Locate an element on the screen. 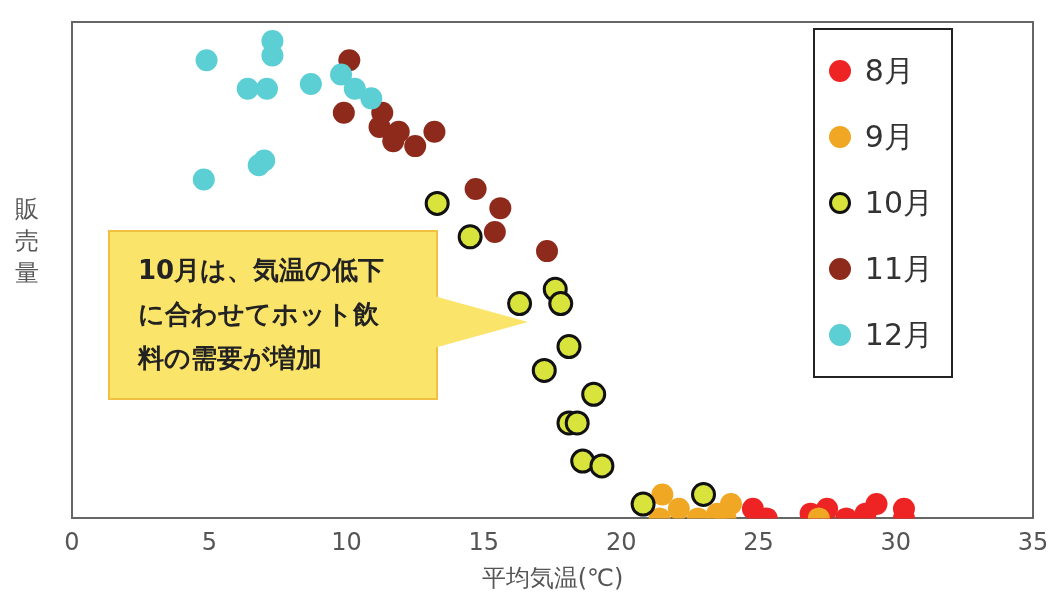  legend-label: 9月 is located at coordinates (889, 136).